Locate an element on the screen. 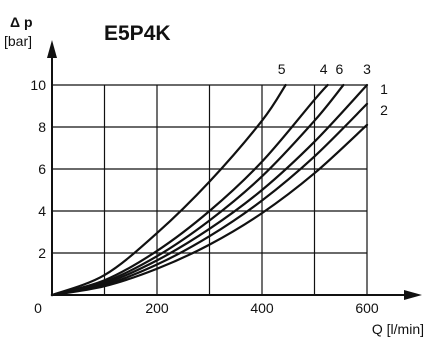 Image resolution: width=434 pixels, height=342 pixels. y-tick-label-8: 8 is located at coordinates (42, 127).